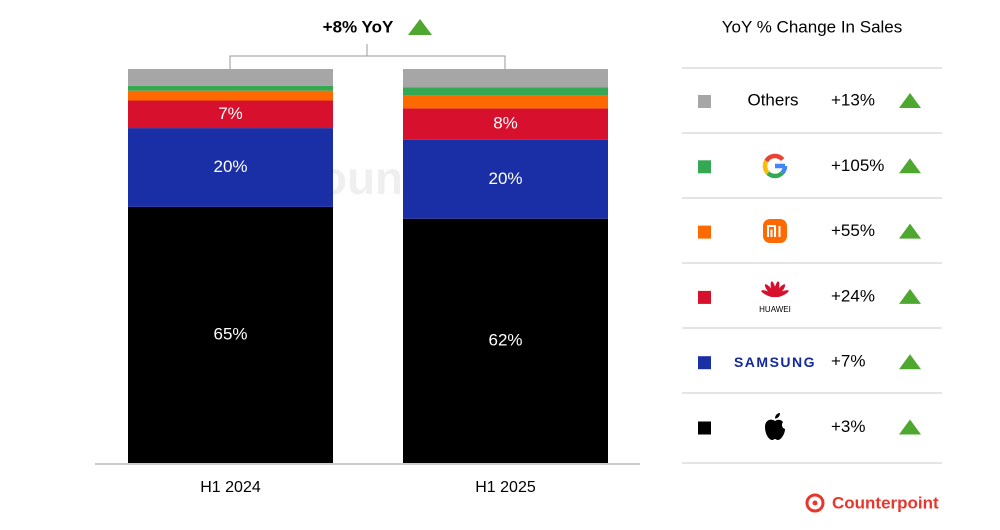  What do you see at coordinates (230, 487) in the screenshot?
I see `x-tick-label: H1 2024` at bounding box center [230, 487].